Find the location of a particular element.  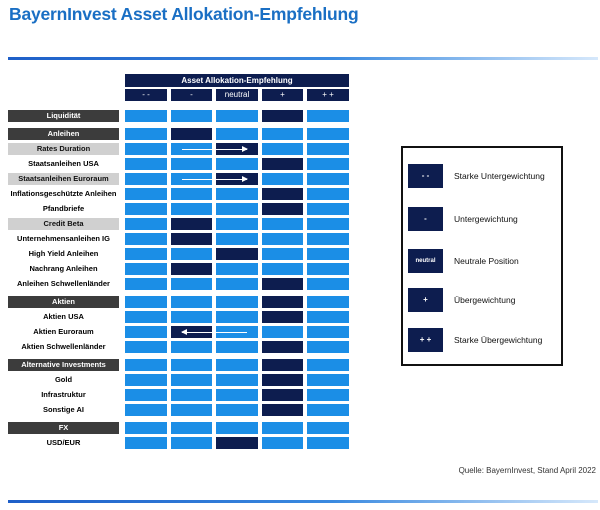

legend-label: Neutrale Position is located at coordinates (486, 261).